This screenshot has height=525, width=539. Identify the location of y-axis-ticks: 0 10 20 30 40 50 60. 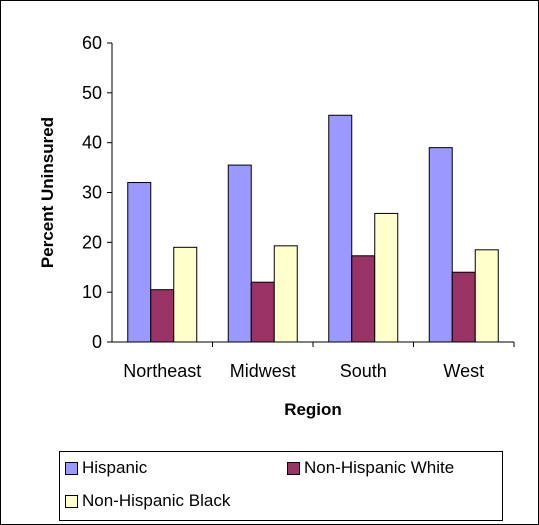
(97, 192).